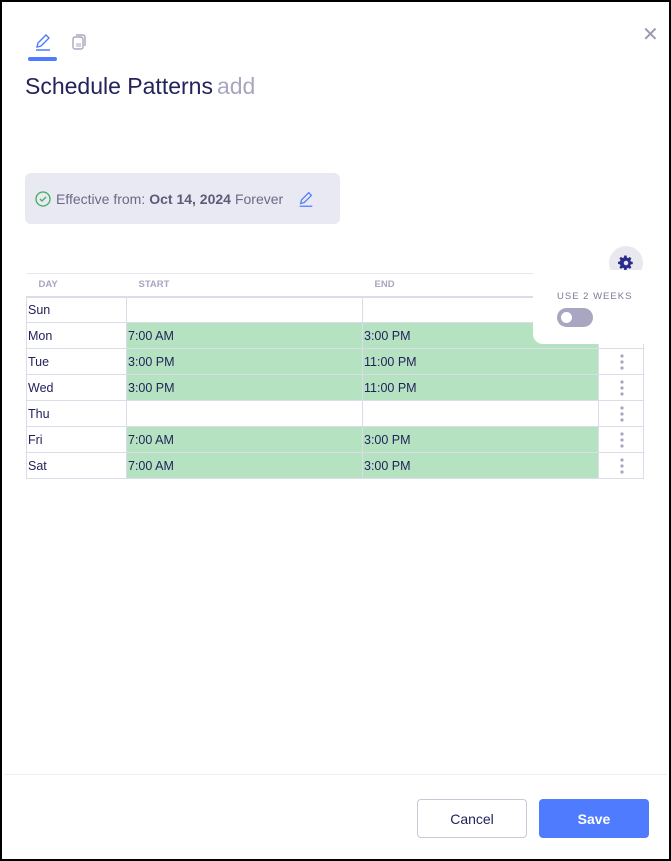  I want to click on day-cell: Sun, so click(76, 309).